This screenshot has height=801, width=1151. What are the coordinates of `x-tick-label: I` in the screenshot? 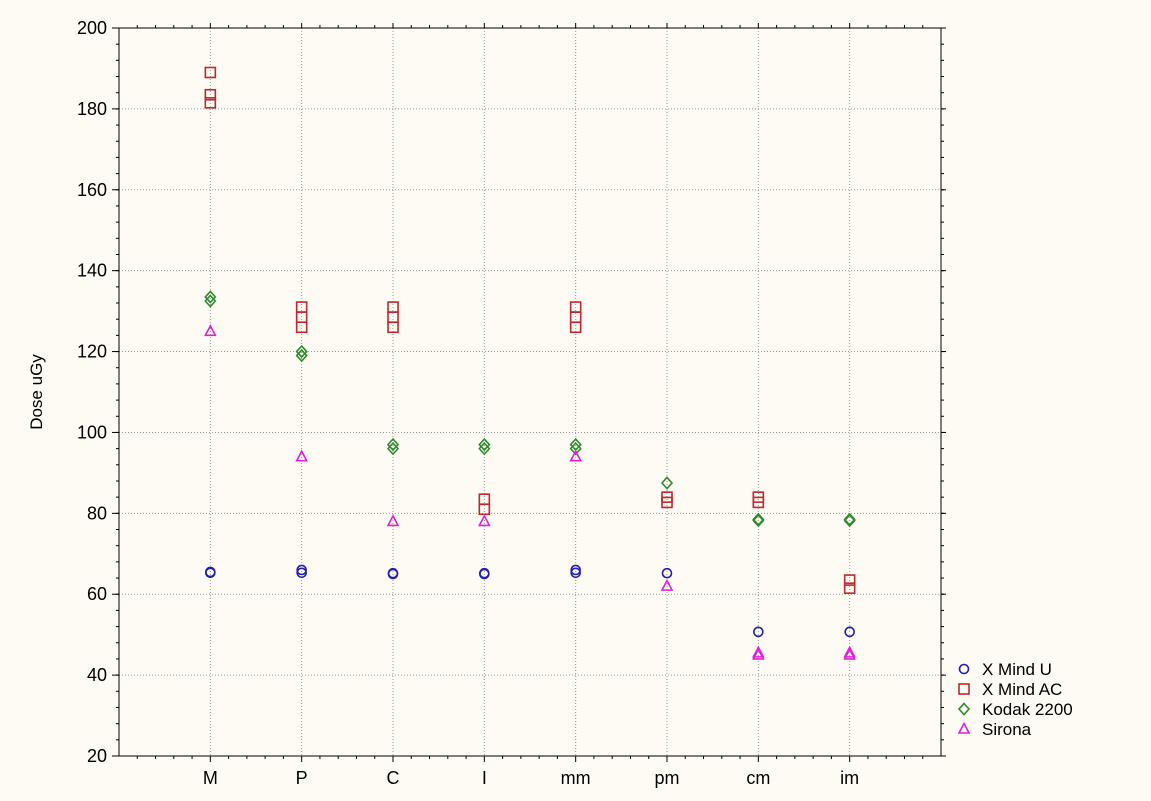 It's located at (484, 778).